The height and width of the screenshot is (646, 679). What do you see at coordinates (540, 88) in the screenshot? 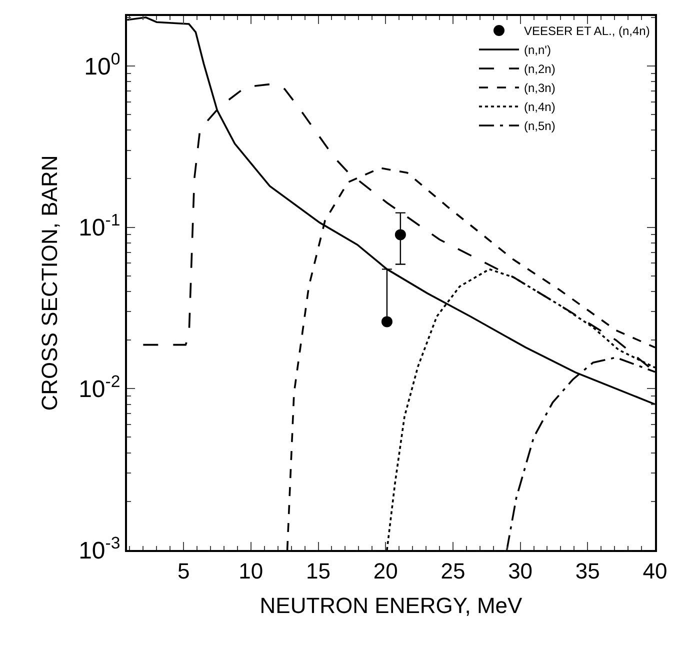
I see `legend-label: (n,3n)` at bounding box center [540, 88].